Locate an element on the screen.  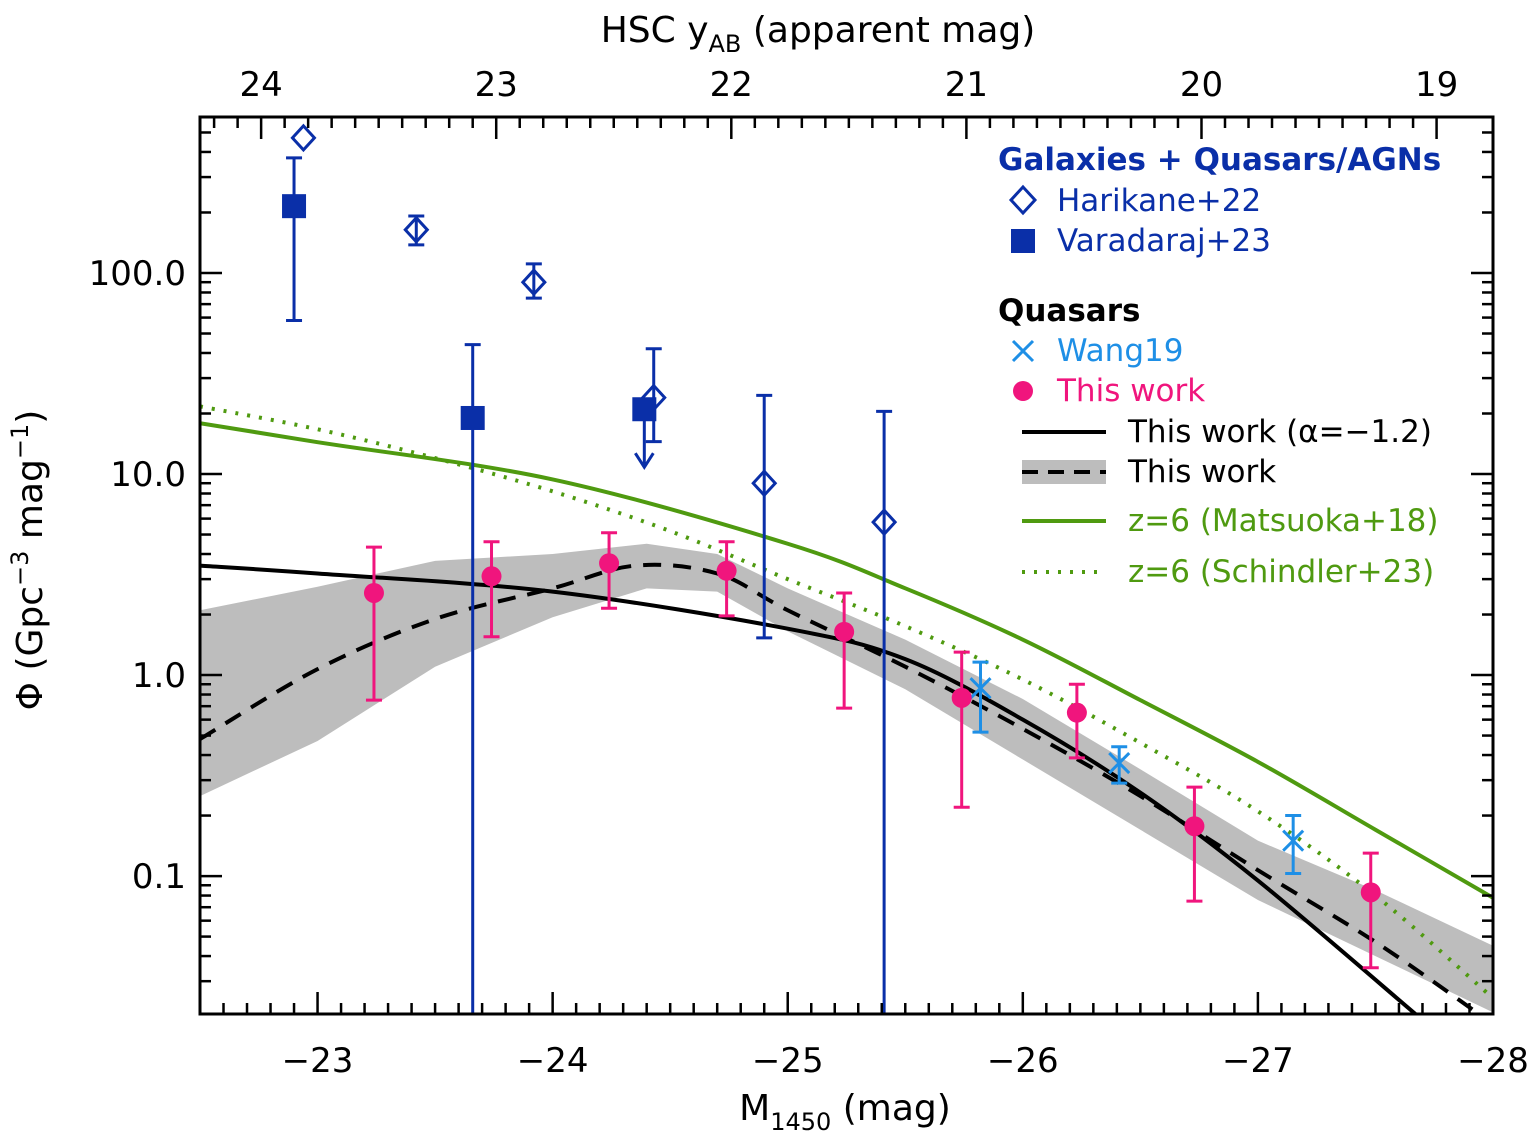
x-tick-label: −23 is located at coordinates (318, 1061).